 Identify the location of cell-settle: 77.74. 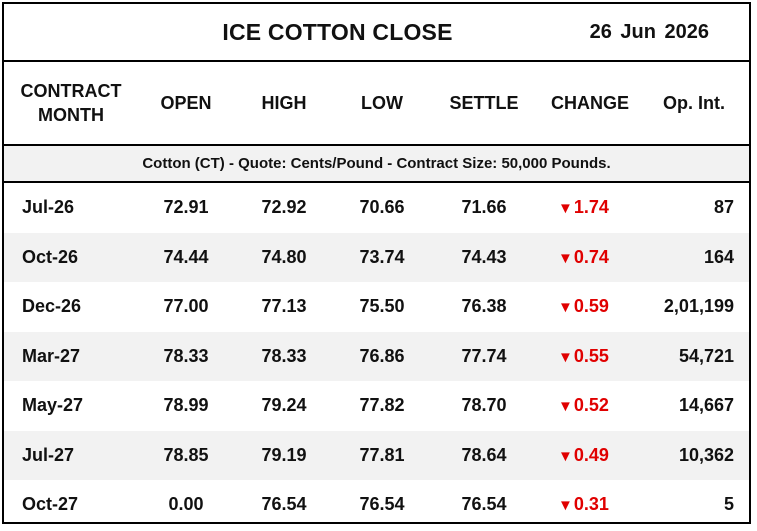
(484, 355).